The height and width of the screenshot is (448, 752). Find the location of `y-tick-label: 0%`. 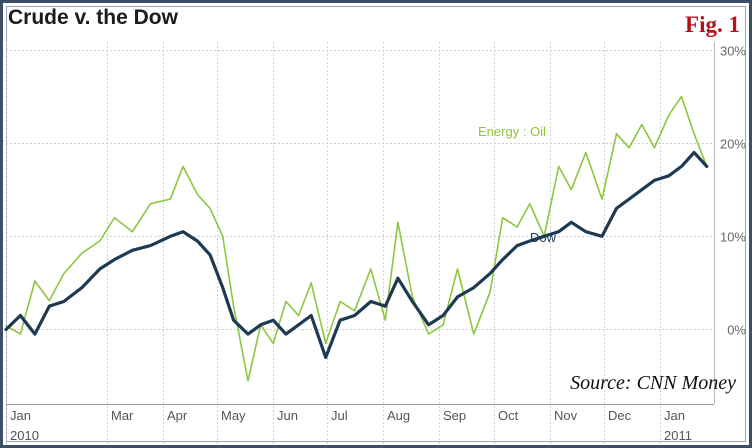

y-tick-label: 0% is located at coordinates (736, 330).